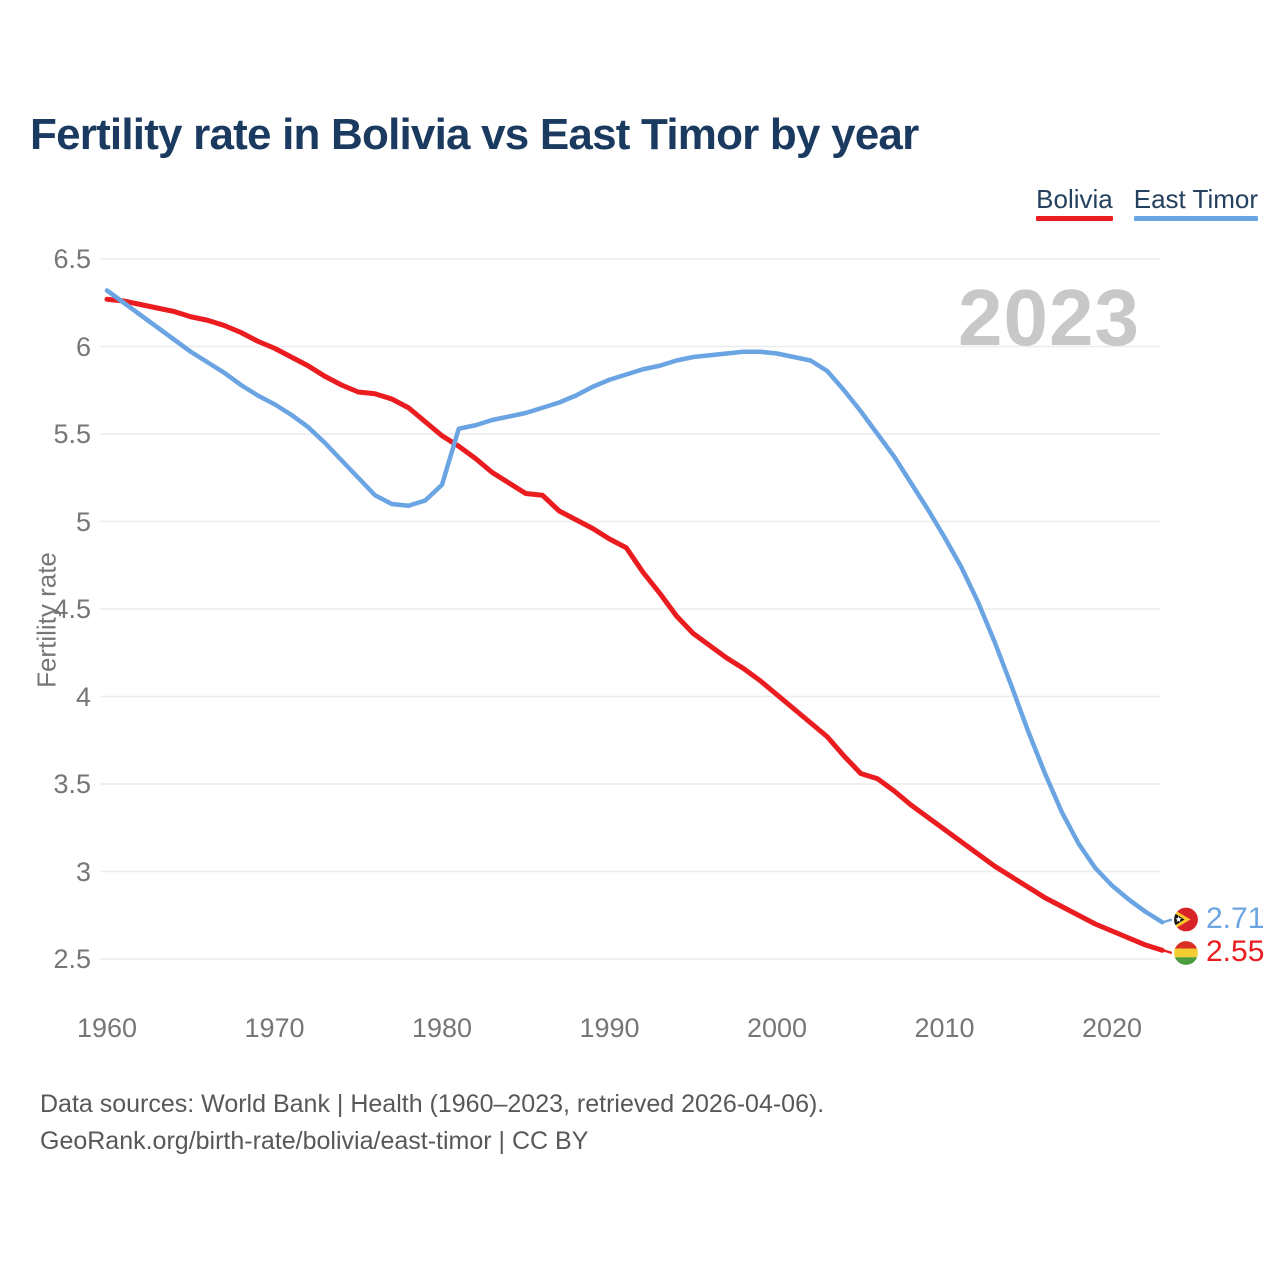 The height and width of the screenshot is (1280, 1280). I want to click on chart-legend: Bolivia East Timor, so click(1147, 203).